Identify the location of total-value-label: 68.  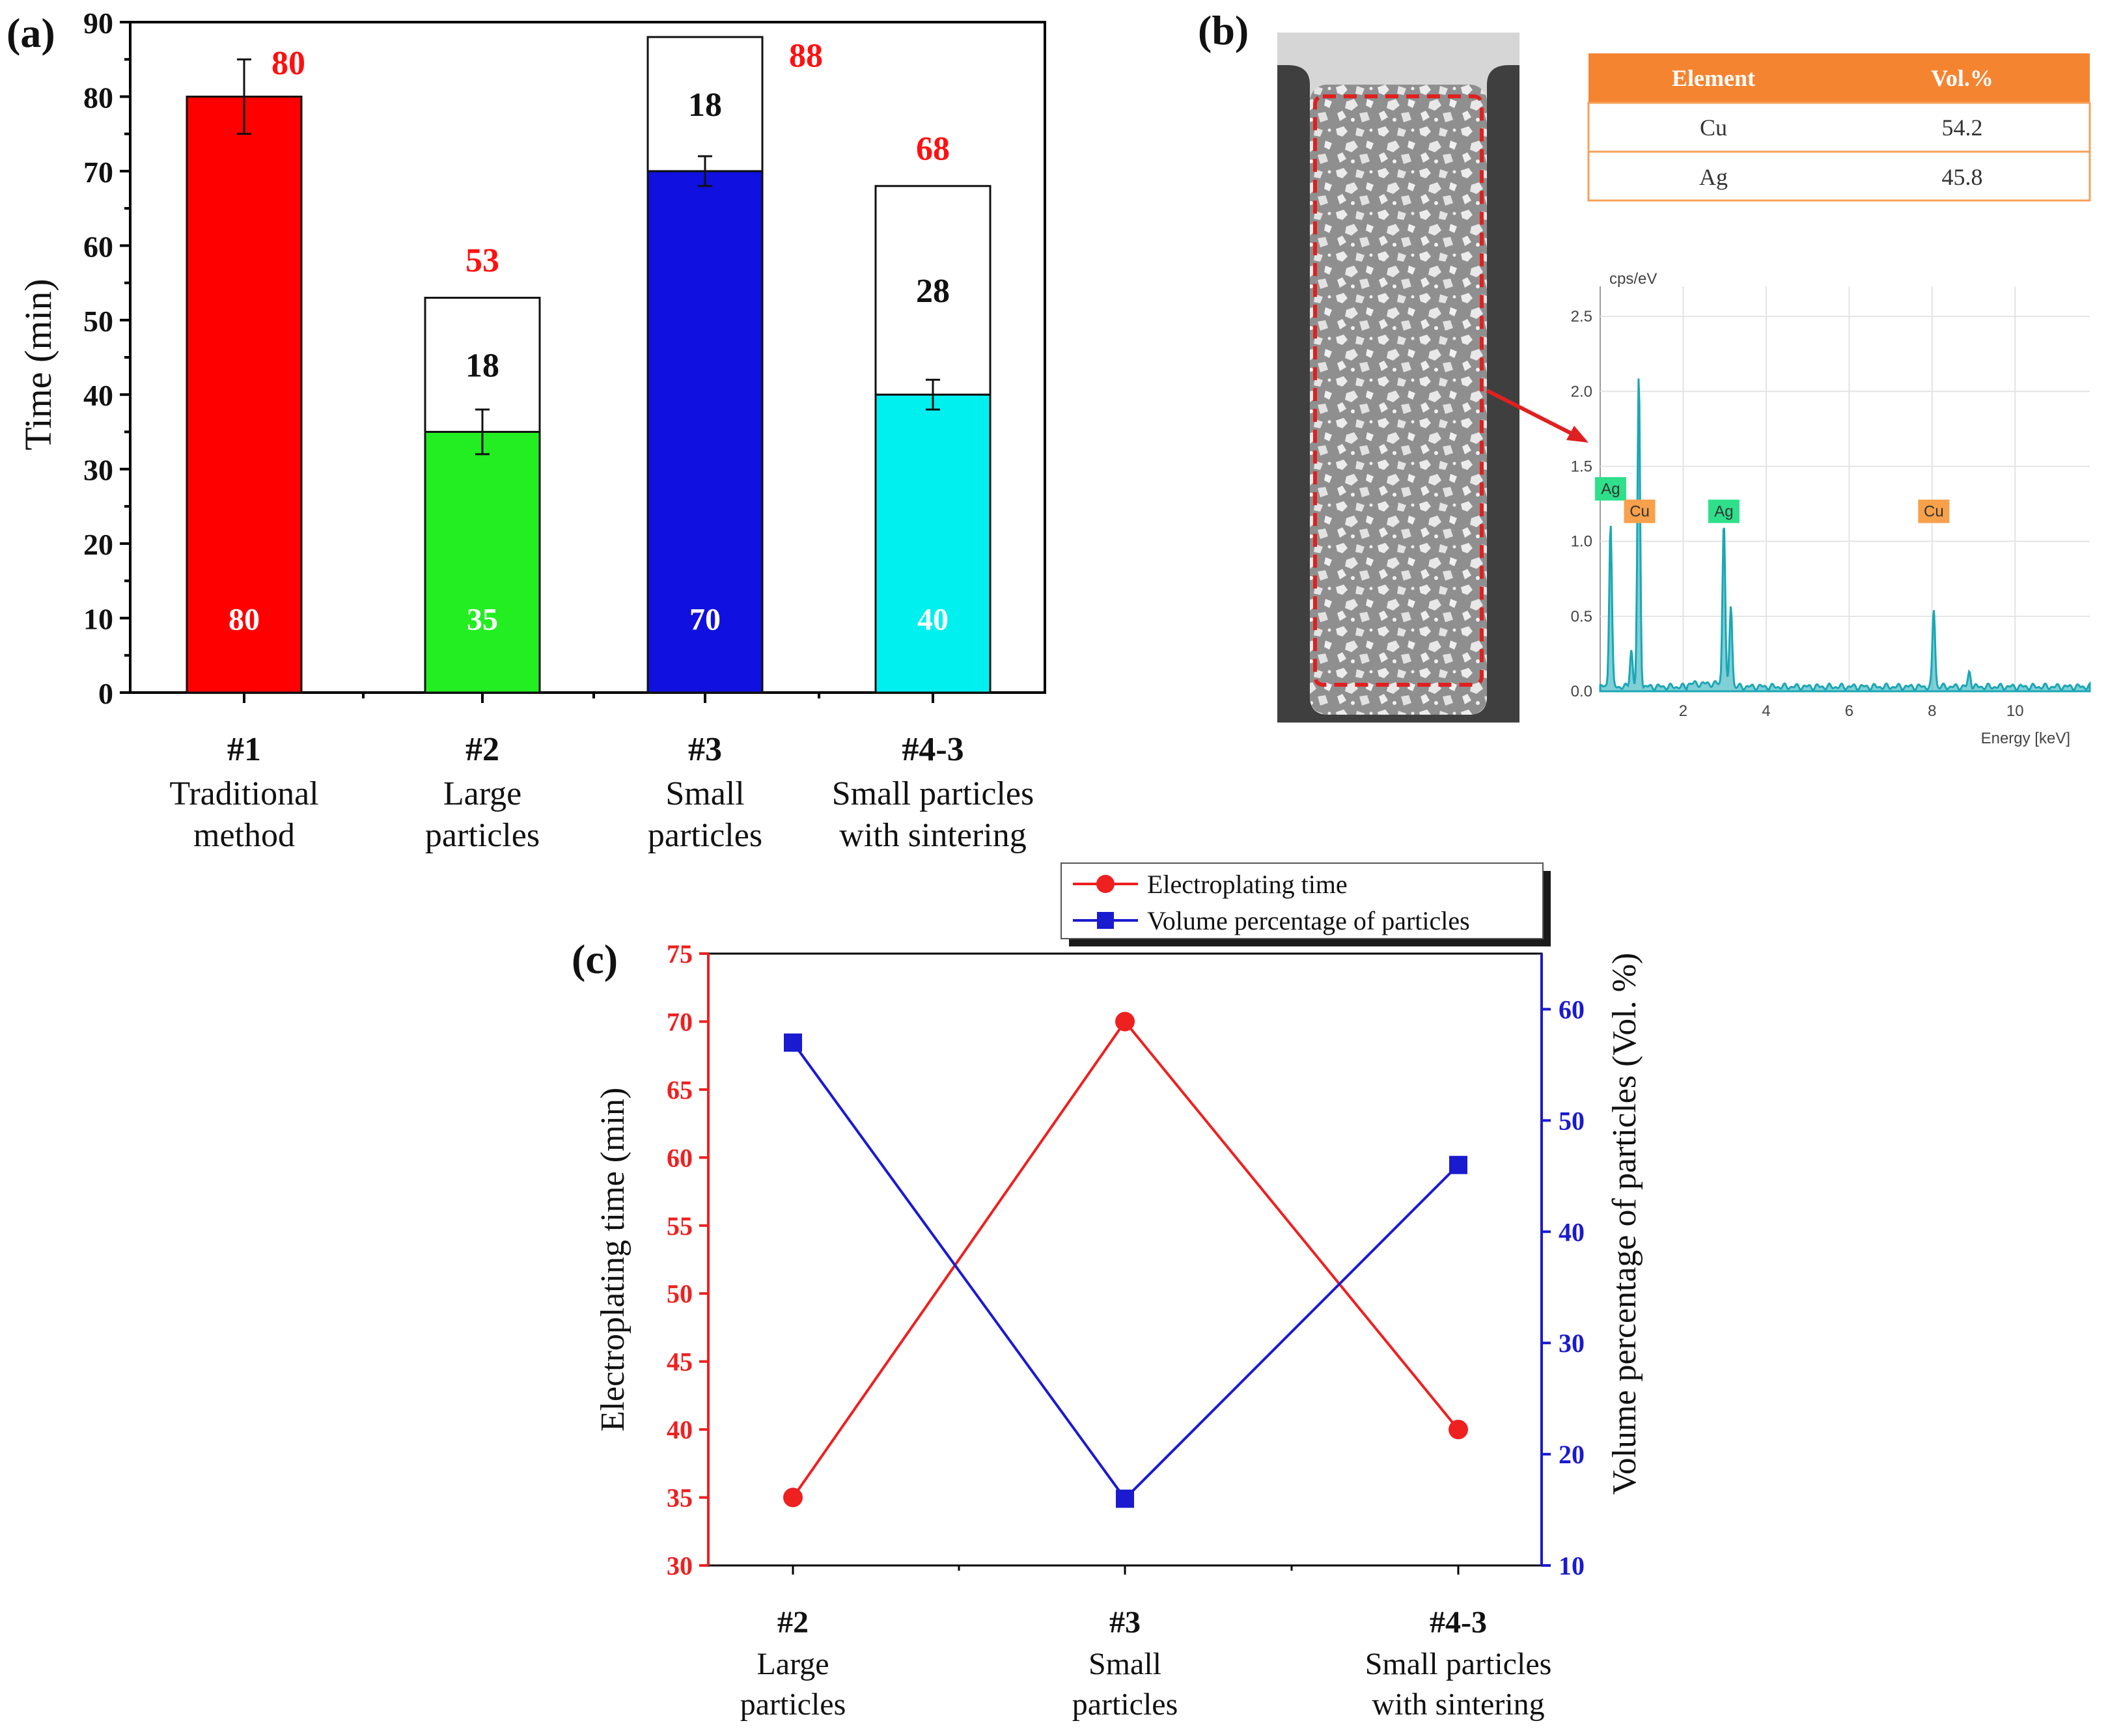
(933, 148).